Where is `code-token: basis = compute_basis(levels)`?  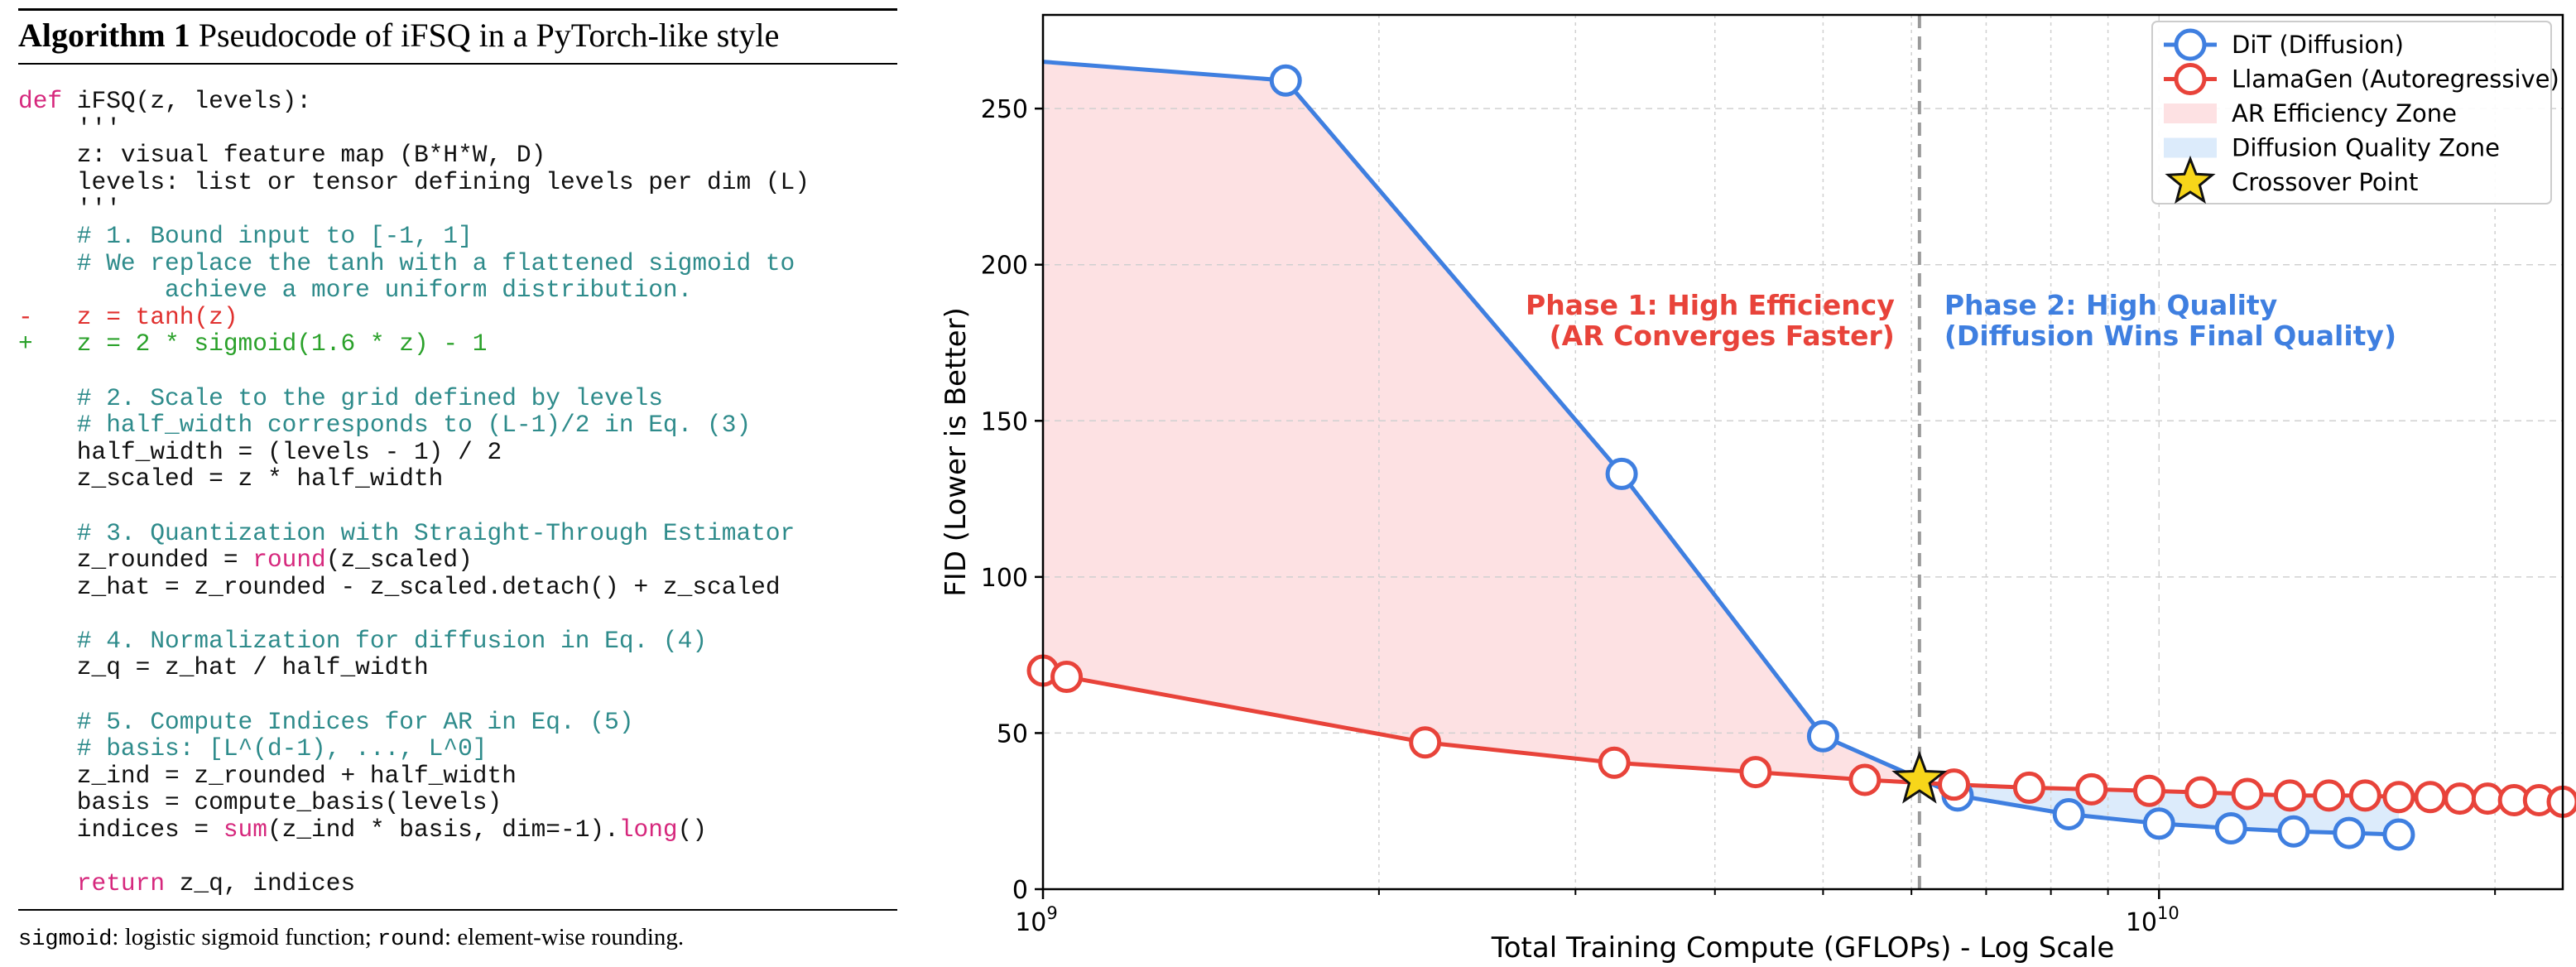
code-token: basis = compute_basis(levels) is located at coordinates (260, 802).